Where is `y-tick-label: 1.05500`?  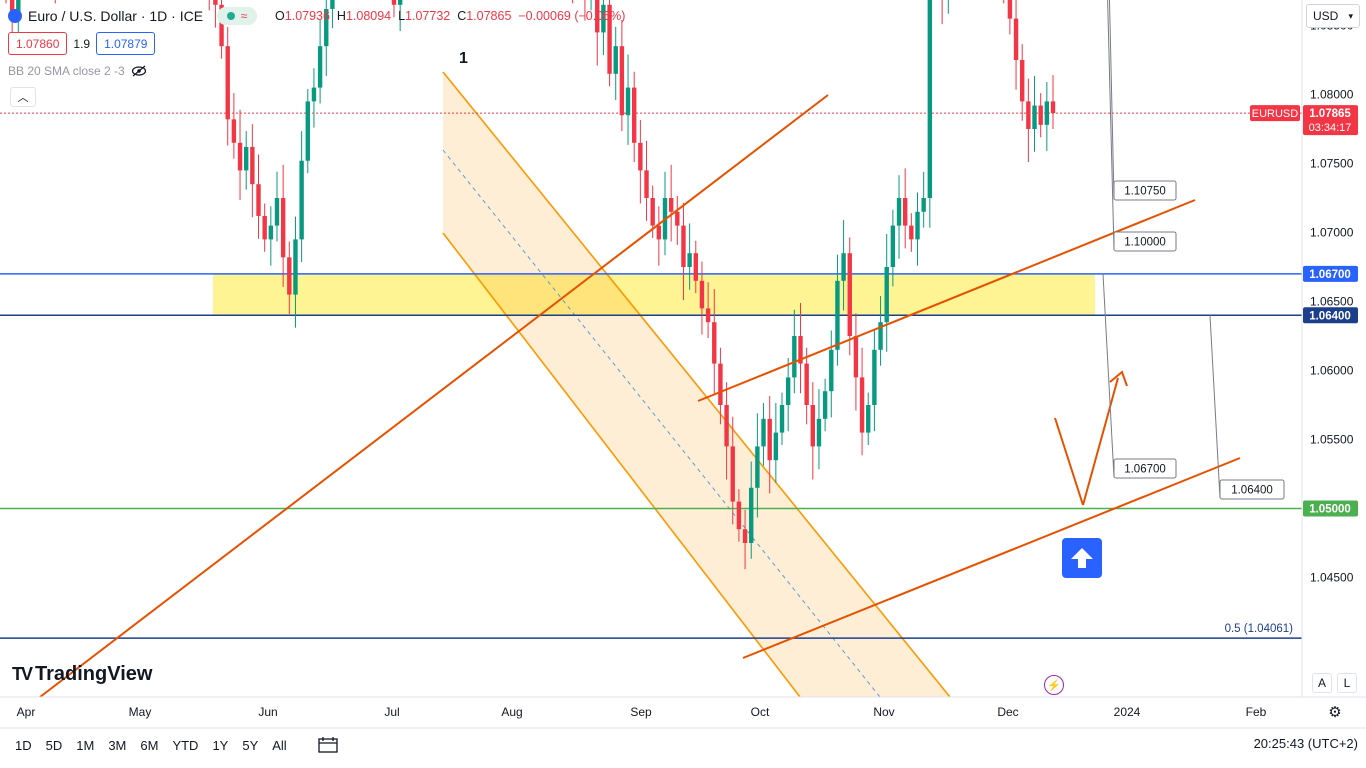 y-tick-label: 1.05500 is located at coordinates (1332, 440).